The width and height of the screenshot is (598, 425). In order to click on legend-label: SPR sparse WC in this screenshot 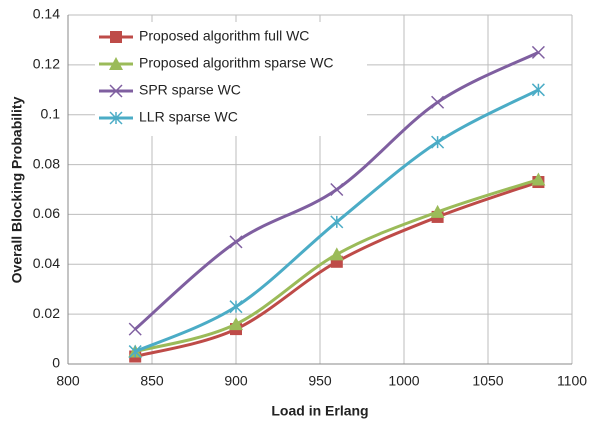, I will do `click(190, 90)`.